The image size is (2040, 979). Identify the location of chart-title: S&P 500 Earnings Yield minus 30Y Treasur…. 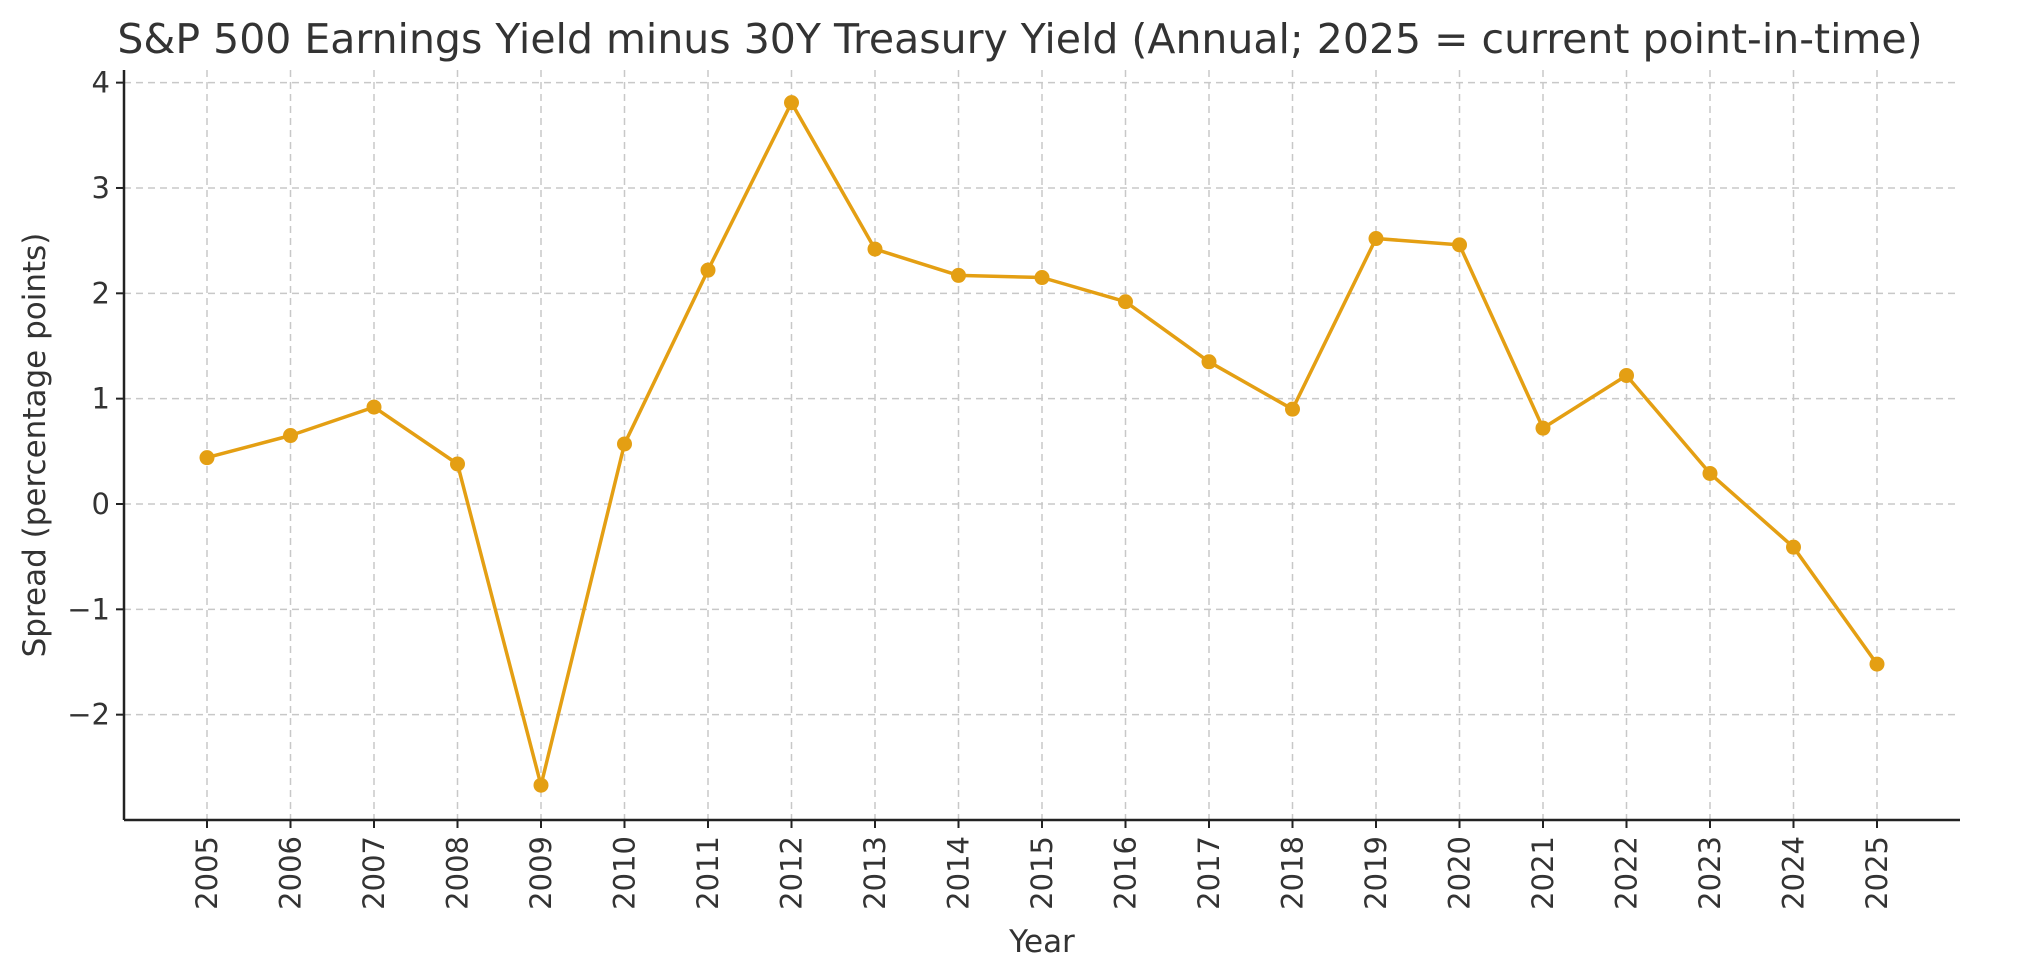
(1019, 39).